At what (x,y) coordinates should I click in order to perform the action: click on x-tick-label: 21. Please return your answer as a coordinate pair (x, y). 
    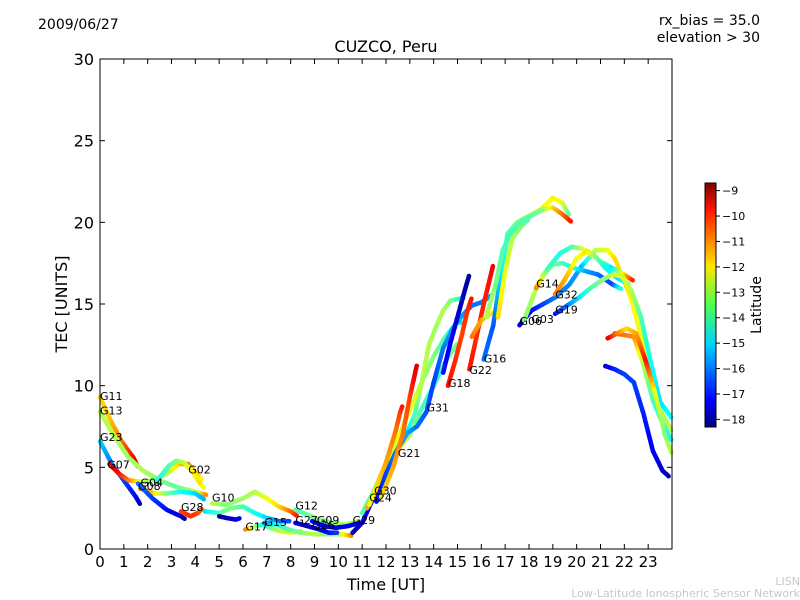
    Looking at the image, I should click on (600, 562).